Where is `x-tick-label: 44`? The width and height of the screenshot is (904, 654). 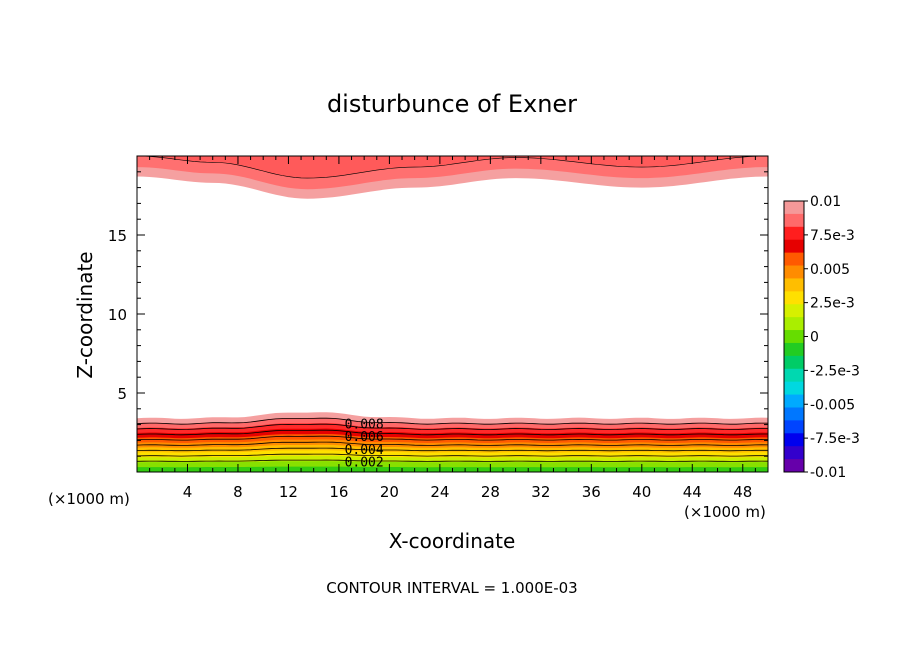 x-tick-label: 44 is located at coordinates (692, 492).